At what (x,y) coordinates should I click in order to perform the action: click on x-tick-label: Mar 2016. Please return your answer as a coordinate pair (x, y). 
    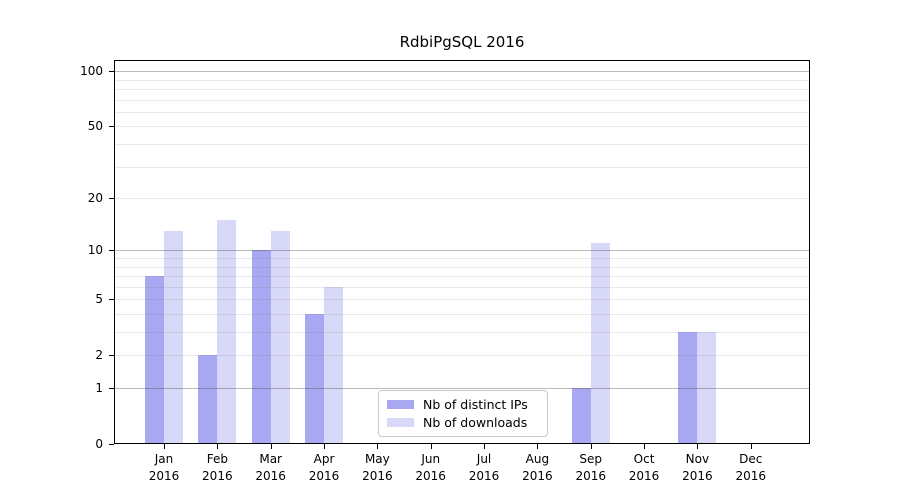
    Looking at the image, I should click on (271, 468).